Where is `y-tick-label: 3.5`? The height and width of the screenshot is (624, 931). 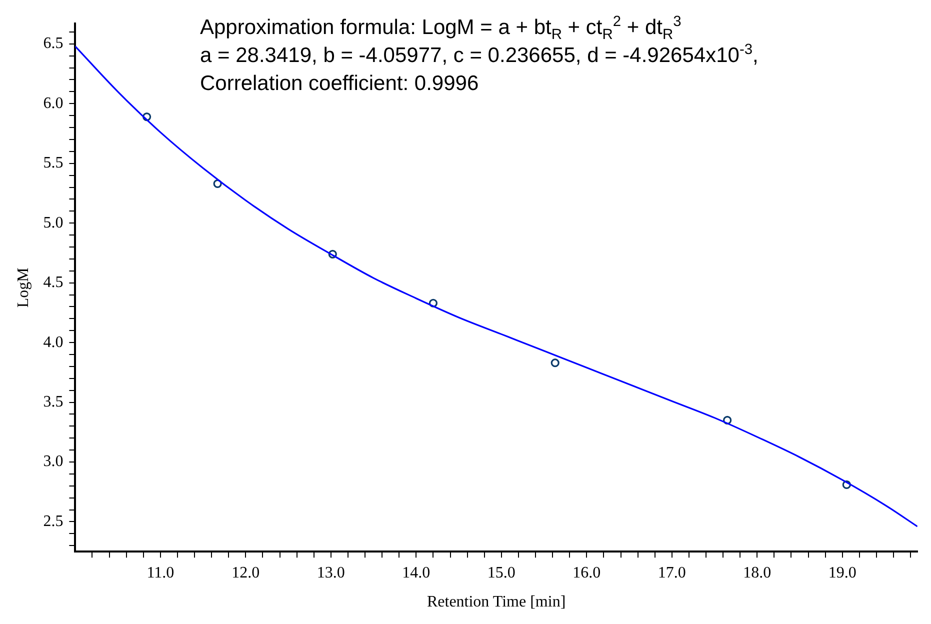 y-tick-label: 3.5 is located at coordinates (53, 401).